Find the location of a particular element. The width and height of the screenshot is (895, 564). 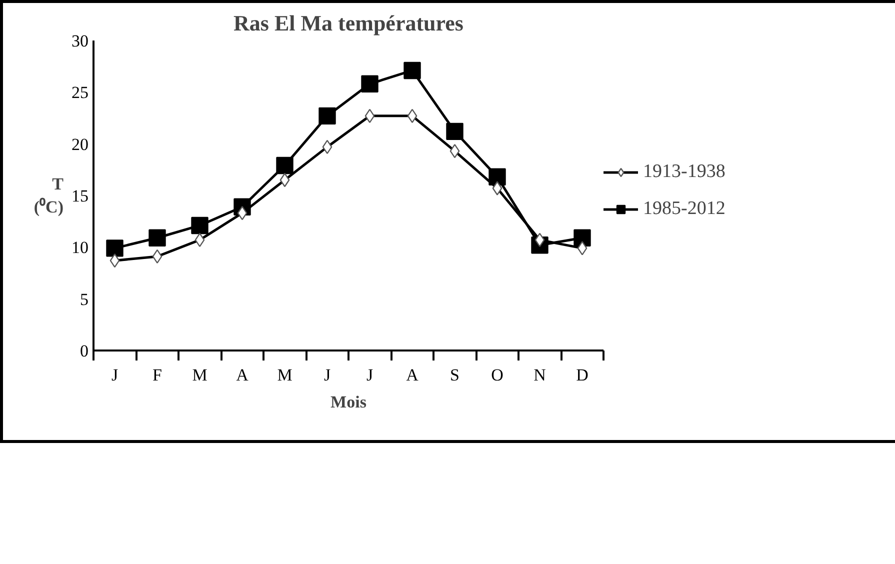

x-tick-label: F is located at coordinates (157, 375).